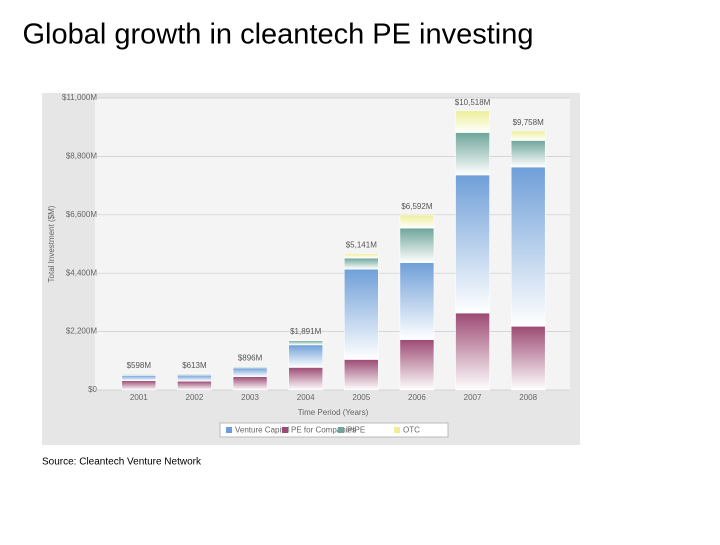 Image resolution: width=720 pixels, height=545 pixels. Describe the element at coordinates (305, 331) in the screenshot. I see `total-label: $1,891M` at that location.